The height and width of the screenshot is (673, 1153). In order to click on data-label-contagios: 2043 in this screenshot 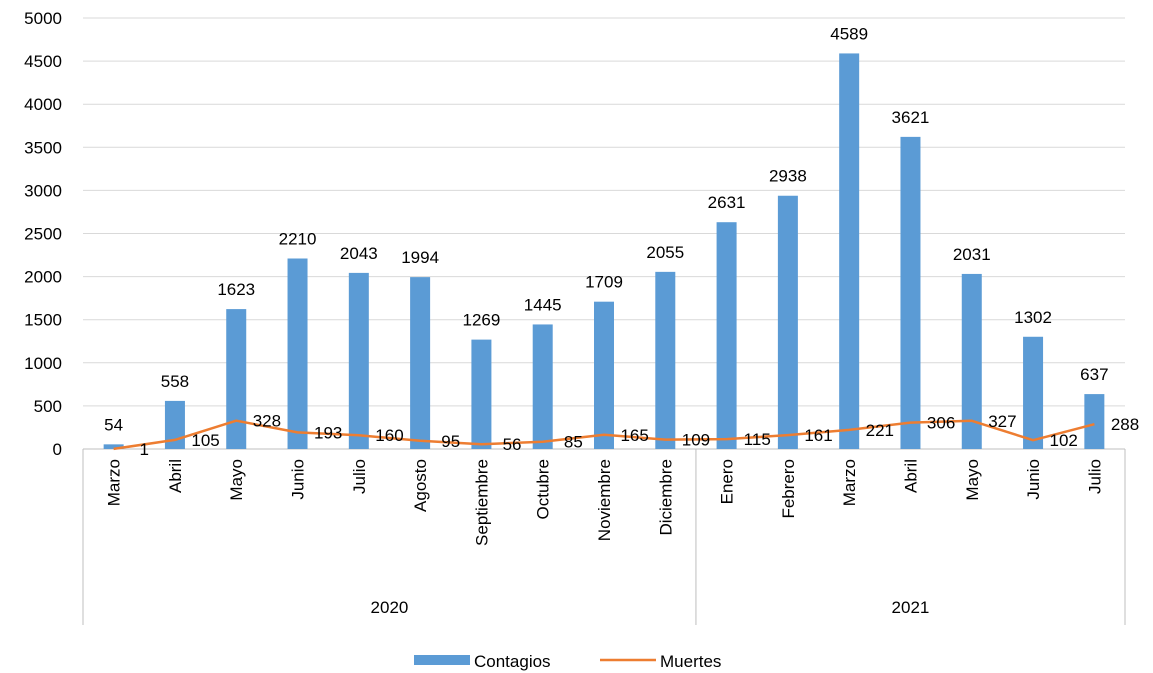, I will do `click(359, 253)`.